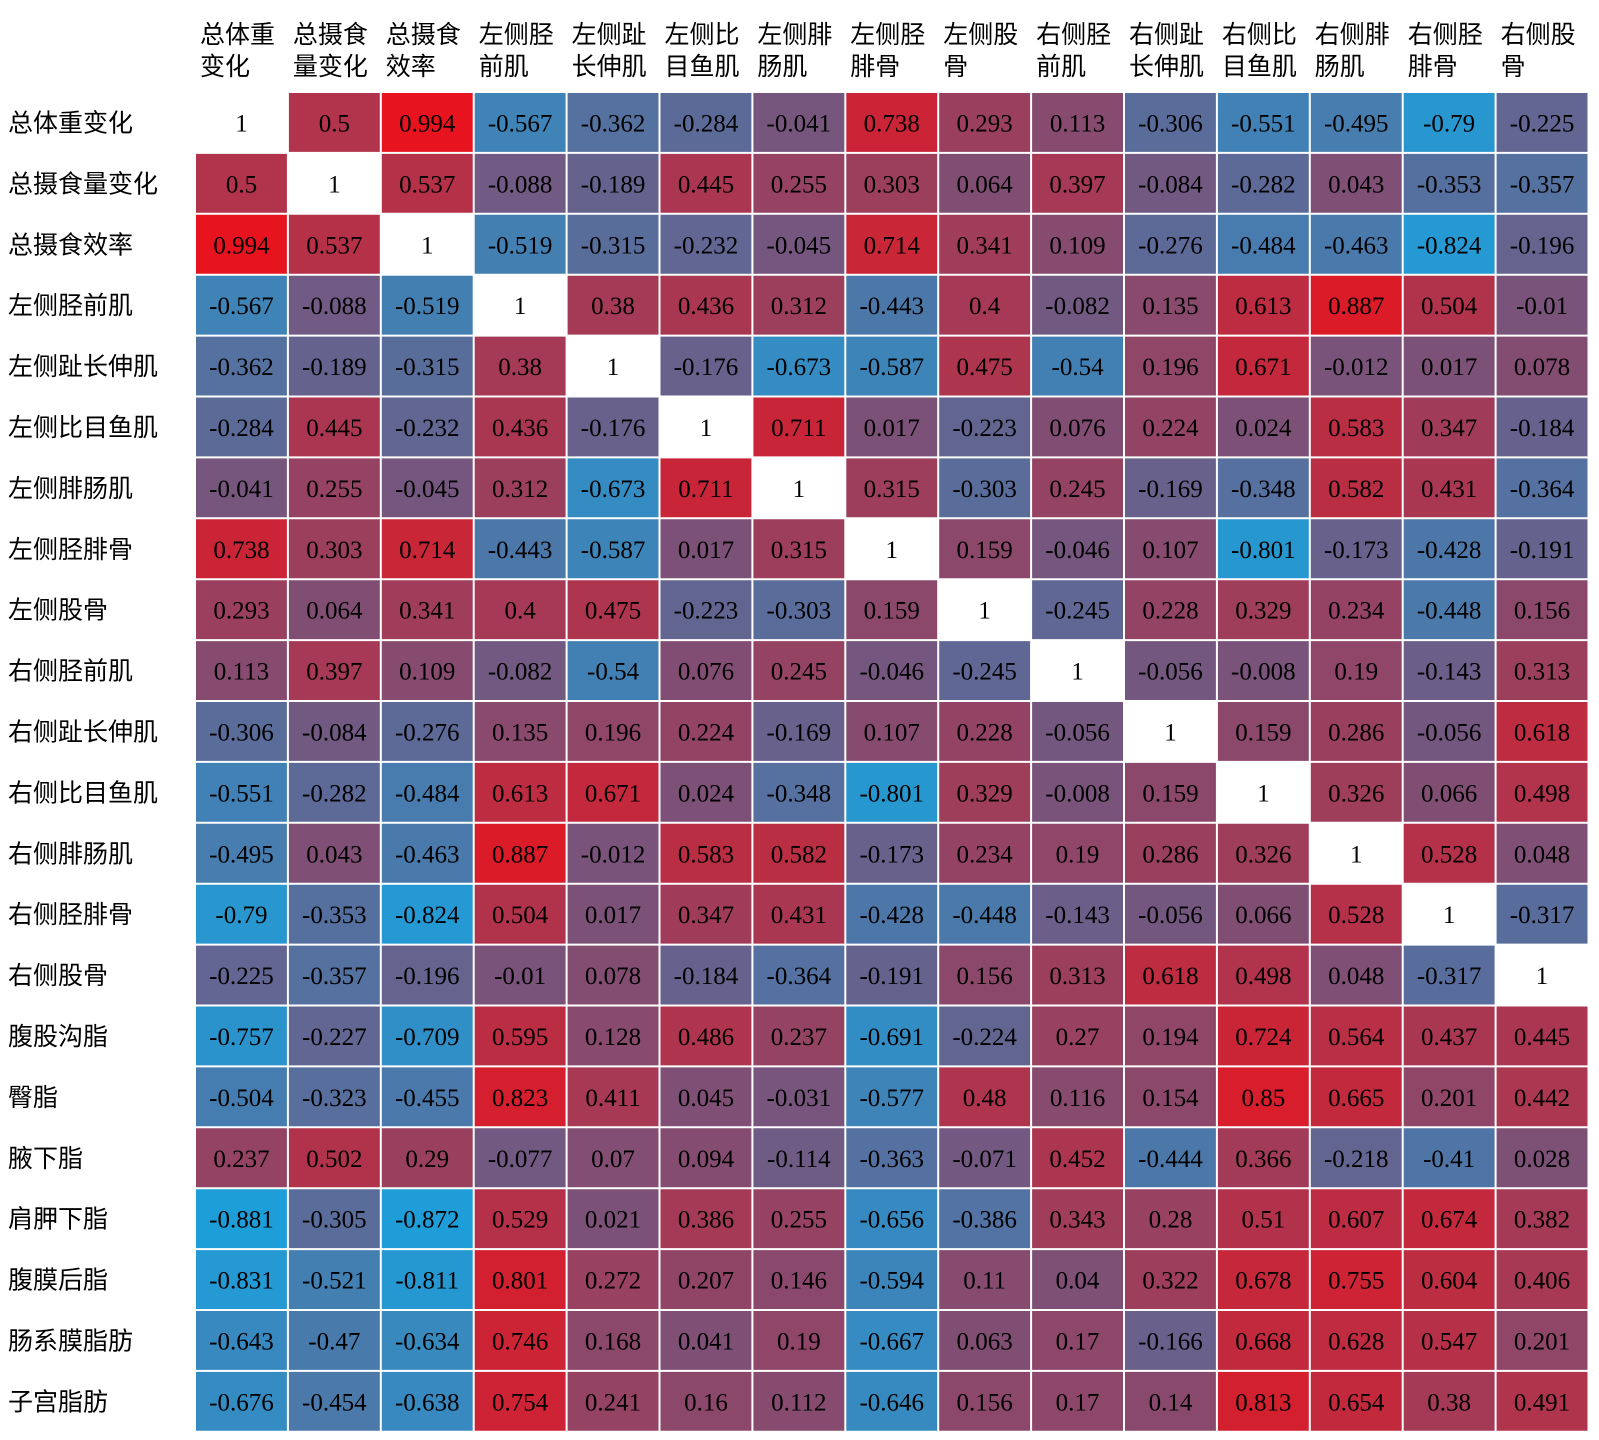 Image resolution: width=1599 pixels, height=1440 pixels. Describe the element at coordinates (70, 854) in the screenshot. I see `row-header-label: 右侧腓肠肌` at that location.